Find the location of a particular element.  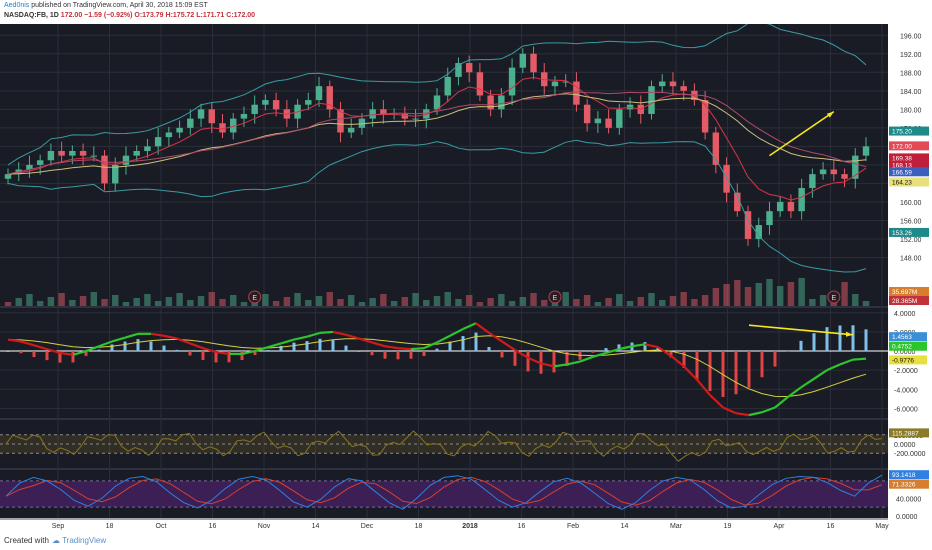

author-link: Aed0nis is located at coordinates (17, 5).